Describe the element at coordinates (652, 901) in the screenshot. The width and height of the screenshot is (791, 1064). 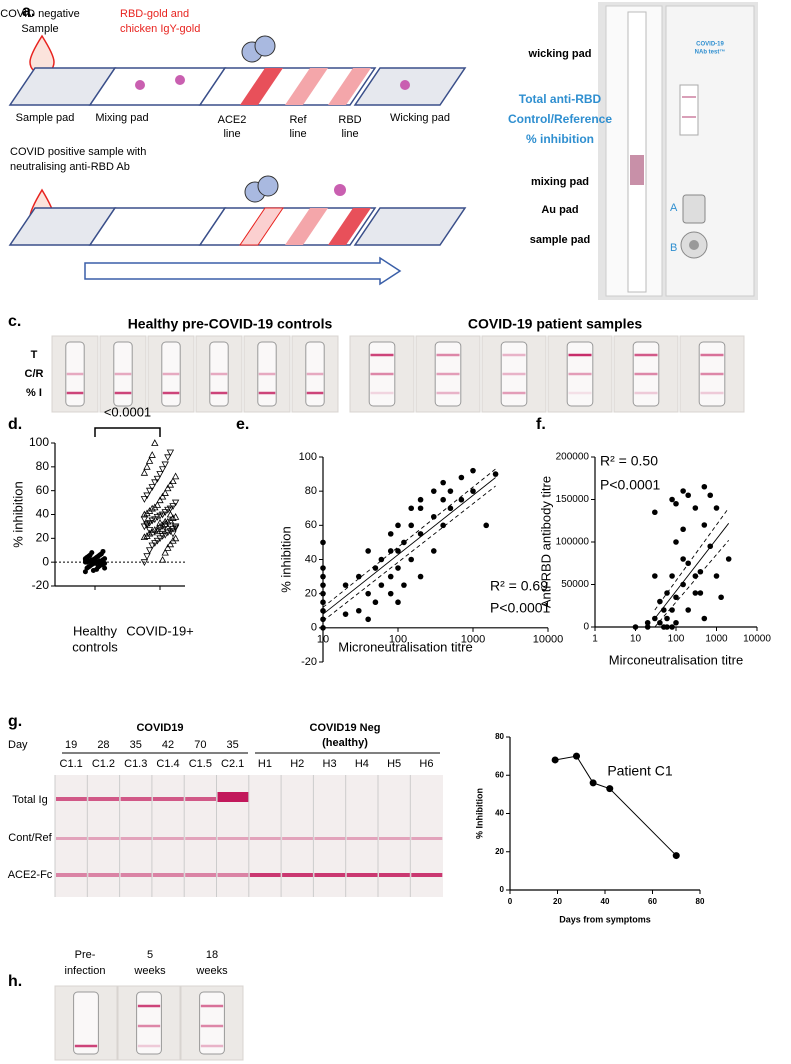
I see `x-tick-label: 60` at that location.